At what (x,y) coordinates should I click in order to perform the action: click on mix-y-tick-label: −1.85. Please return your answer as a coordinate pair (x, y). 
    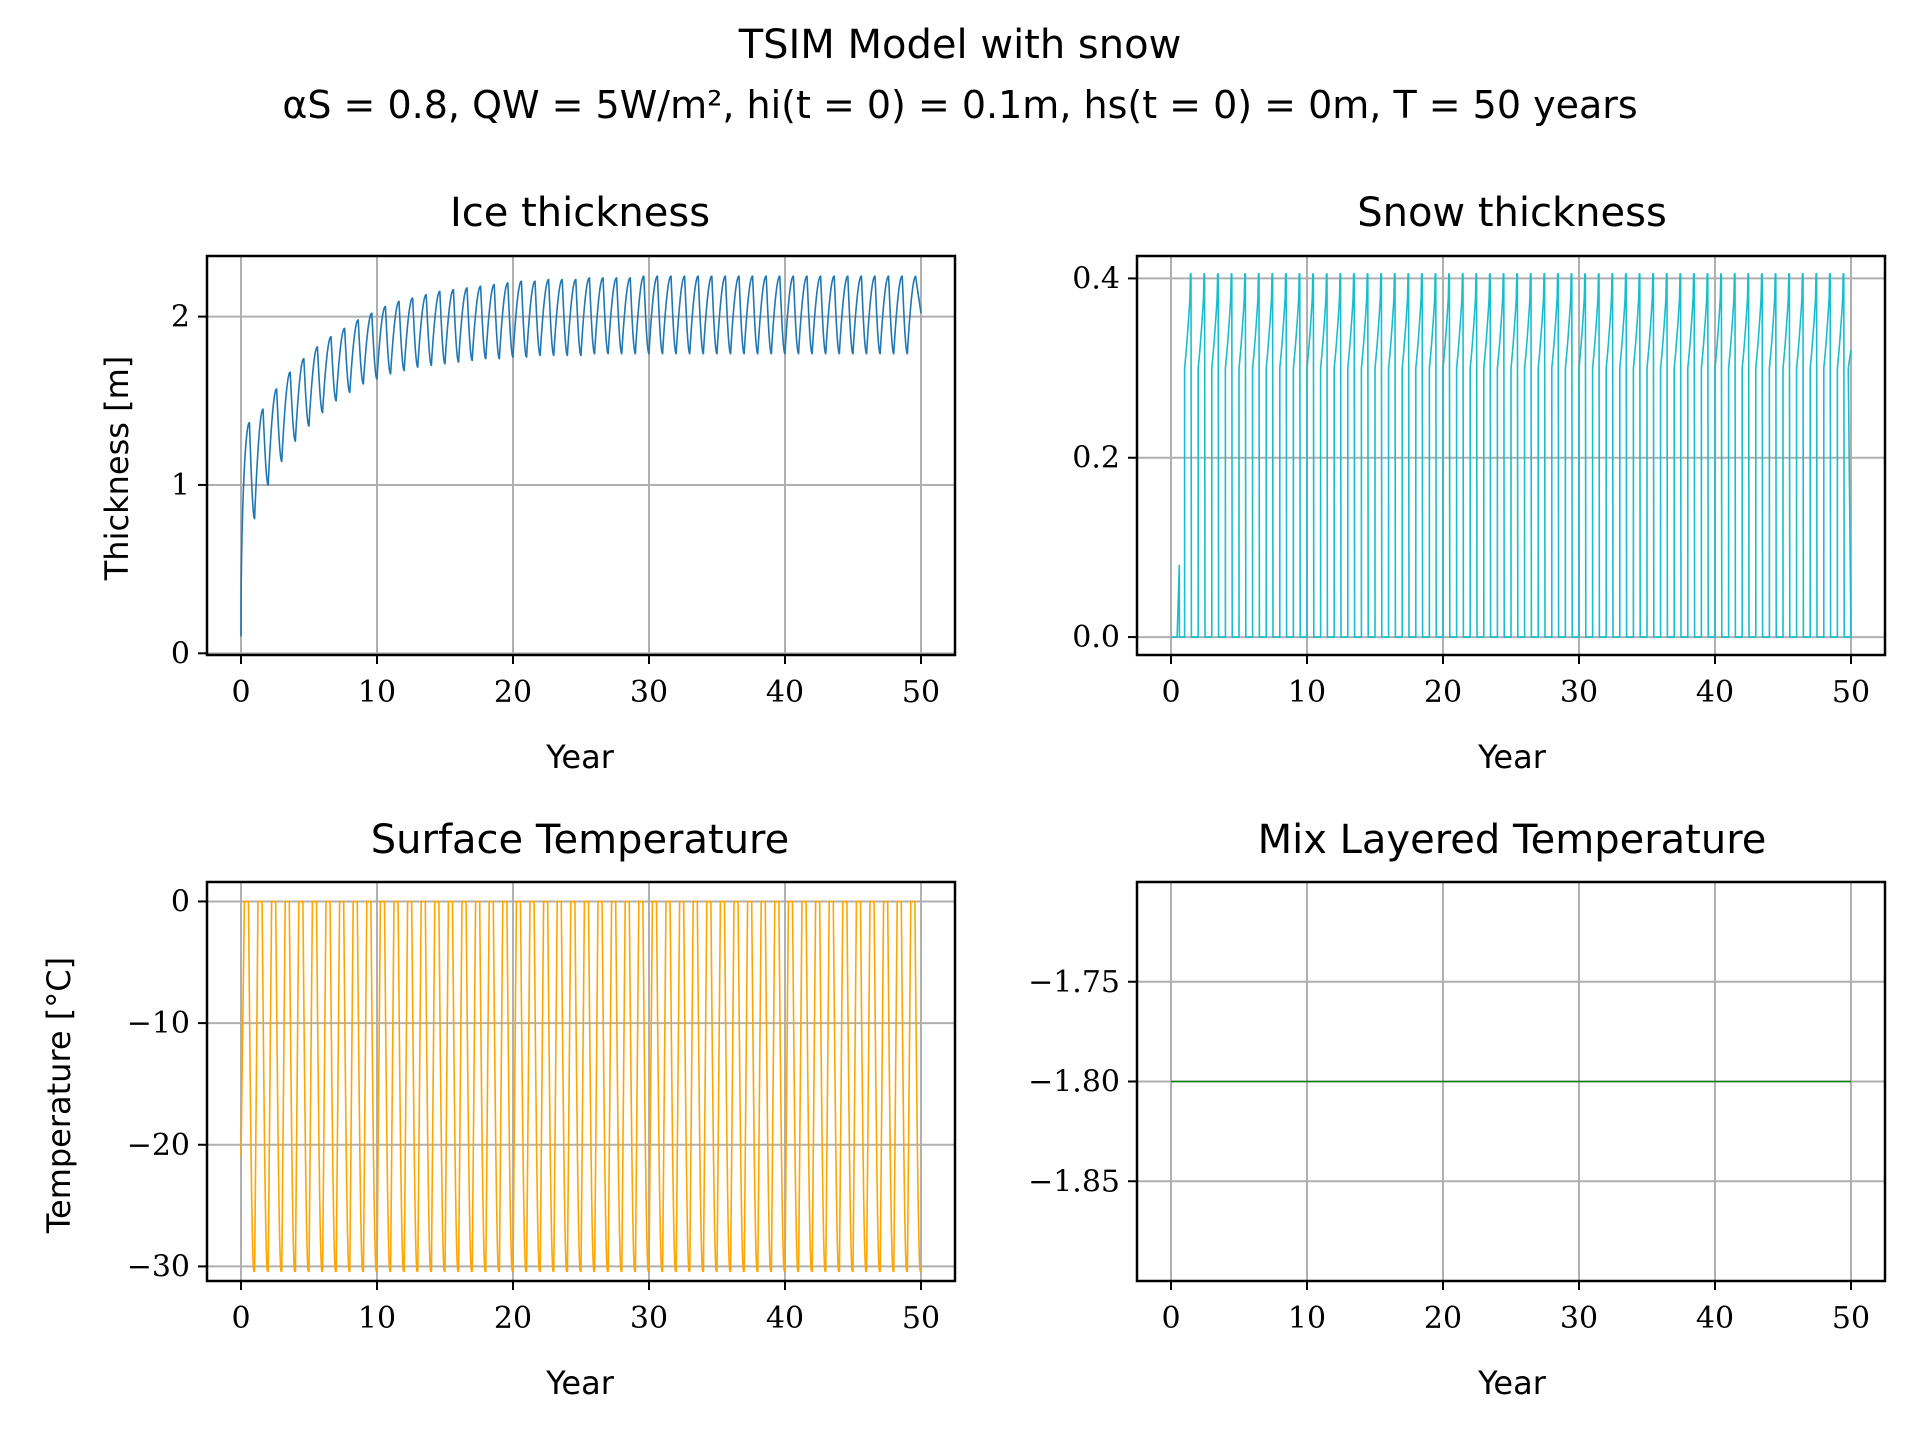
    Looking at the image, I should click on (1074, 1181).